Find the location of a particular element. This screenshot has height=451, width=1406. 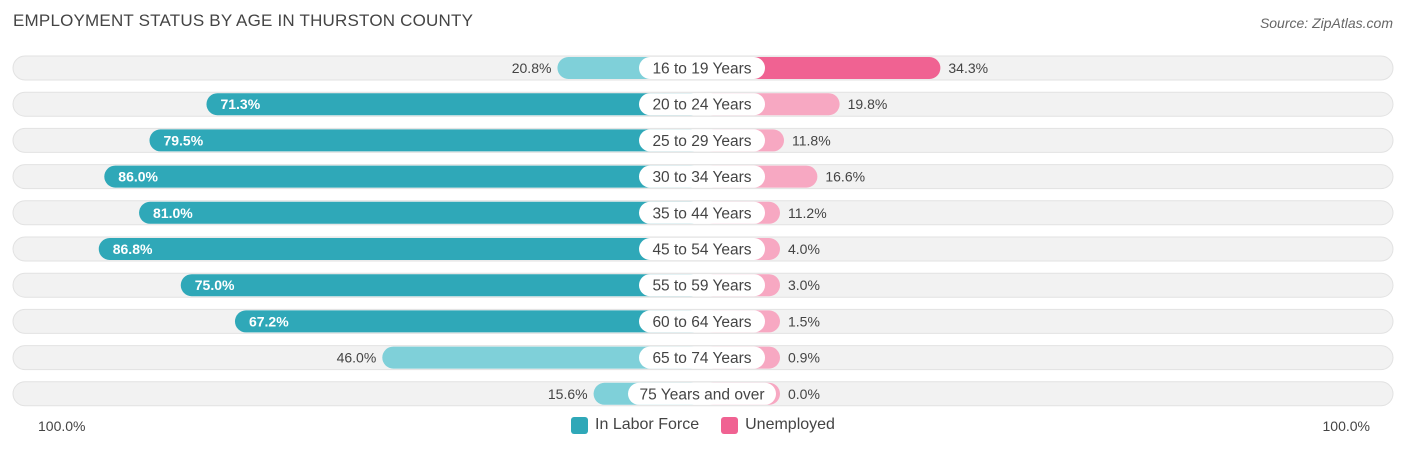

category-label: 65 to 74 Years is located at coordinates (701, 358).